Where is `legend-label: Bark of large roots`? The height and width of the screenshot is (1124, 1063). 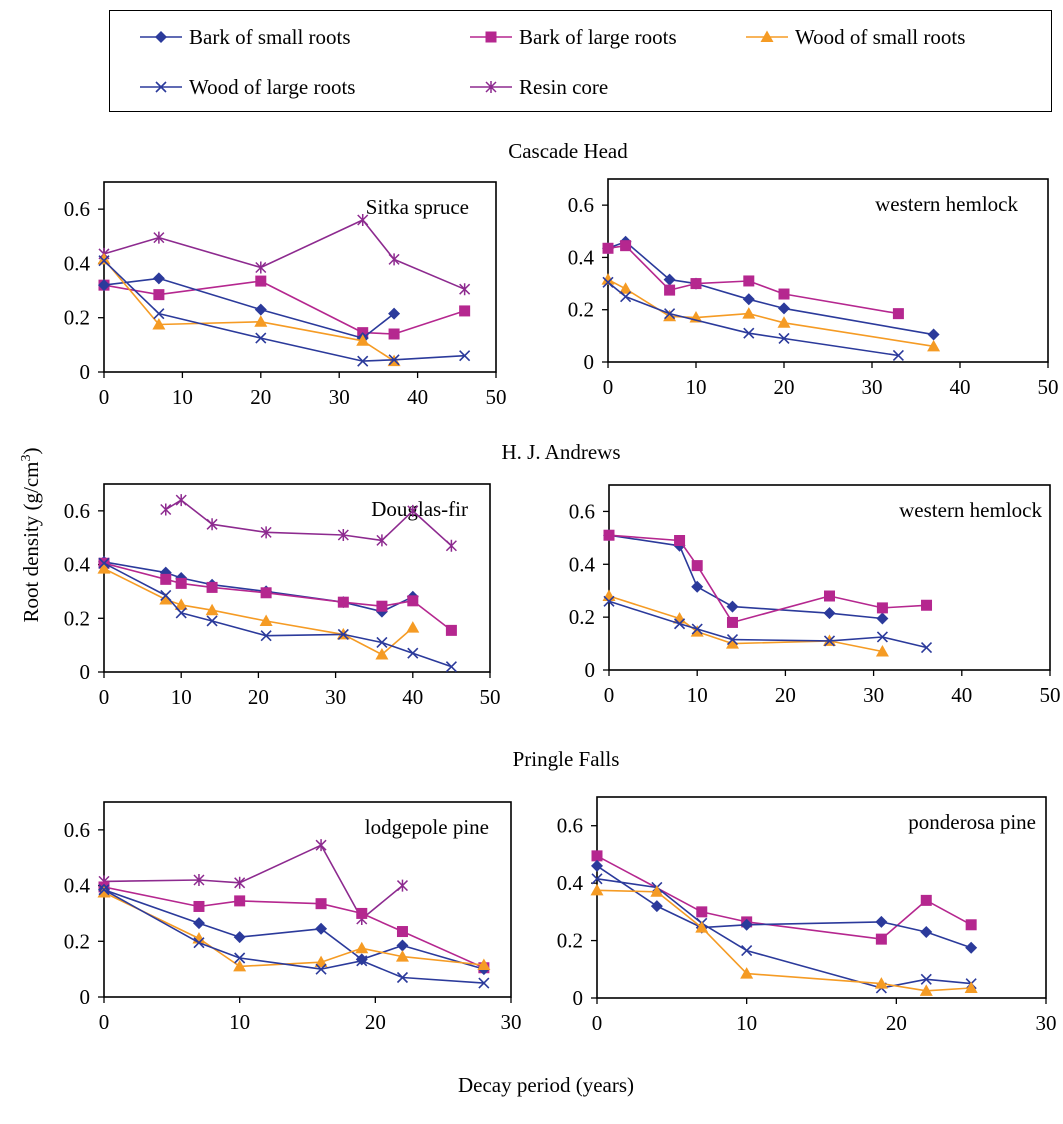
legend-label: Bark of large roots is located at coordinates (598, 37).